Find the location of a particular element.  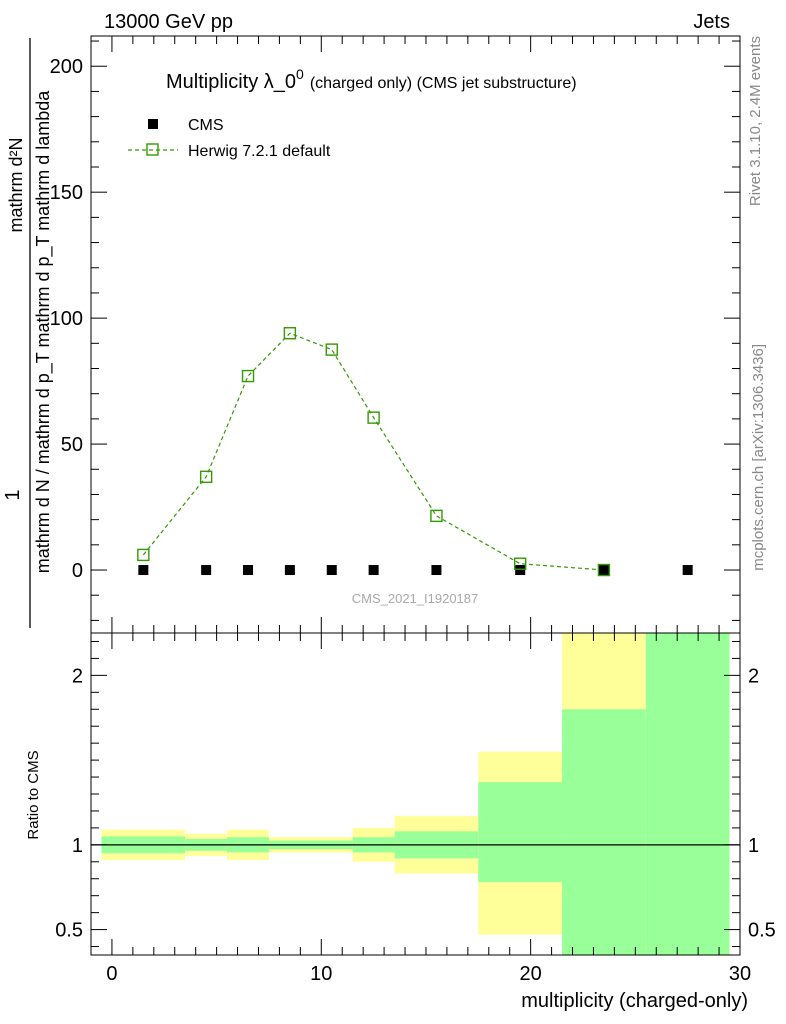

main-y-tick-labels: 0 50 100 150 200 is located at coordinates (66, 319).